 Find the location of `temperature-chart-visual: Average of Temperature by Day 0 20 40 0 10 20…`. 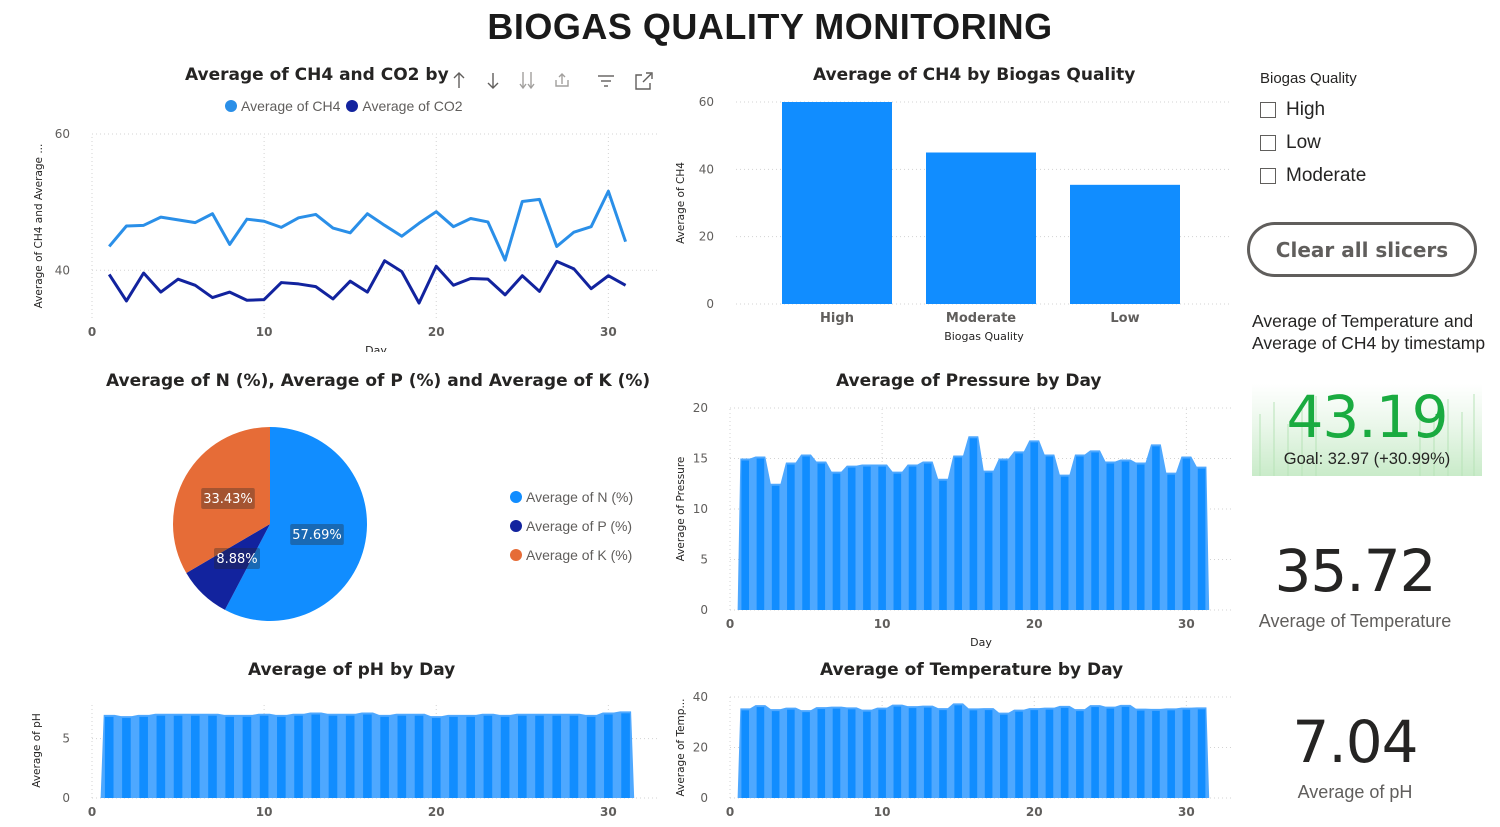

temperature-chart-visual: Average of Temperature by Day 0 20 40 0 10 20… is located at coordinates (957, 742).